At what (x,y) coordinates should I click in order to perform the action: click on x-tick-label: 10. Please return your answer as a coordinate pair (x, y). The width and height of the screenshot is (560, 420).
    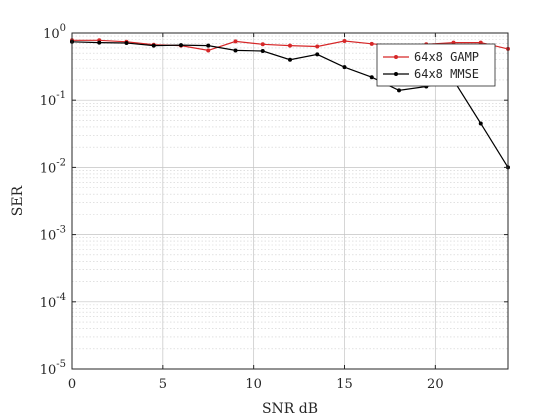
    Looking at the image, I should click on (253, 384).